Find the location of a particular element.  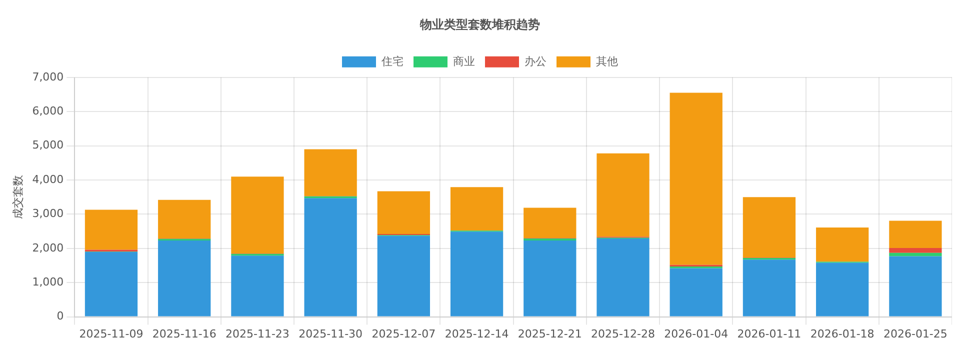

legend-label: 其他 is located at coordinates (607, 61).